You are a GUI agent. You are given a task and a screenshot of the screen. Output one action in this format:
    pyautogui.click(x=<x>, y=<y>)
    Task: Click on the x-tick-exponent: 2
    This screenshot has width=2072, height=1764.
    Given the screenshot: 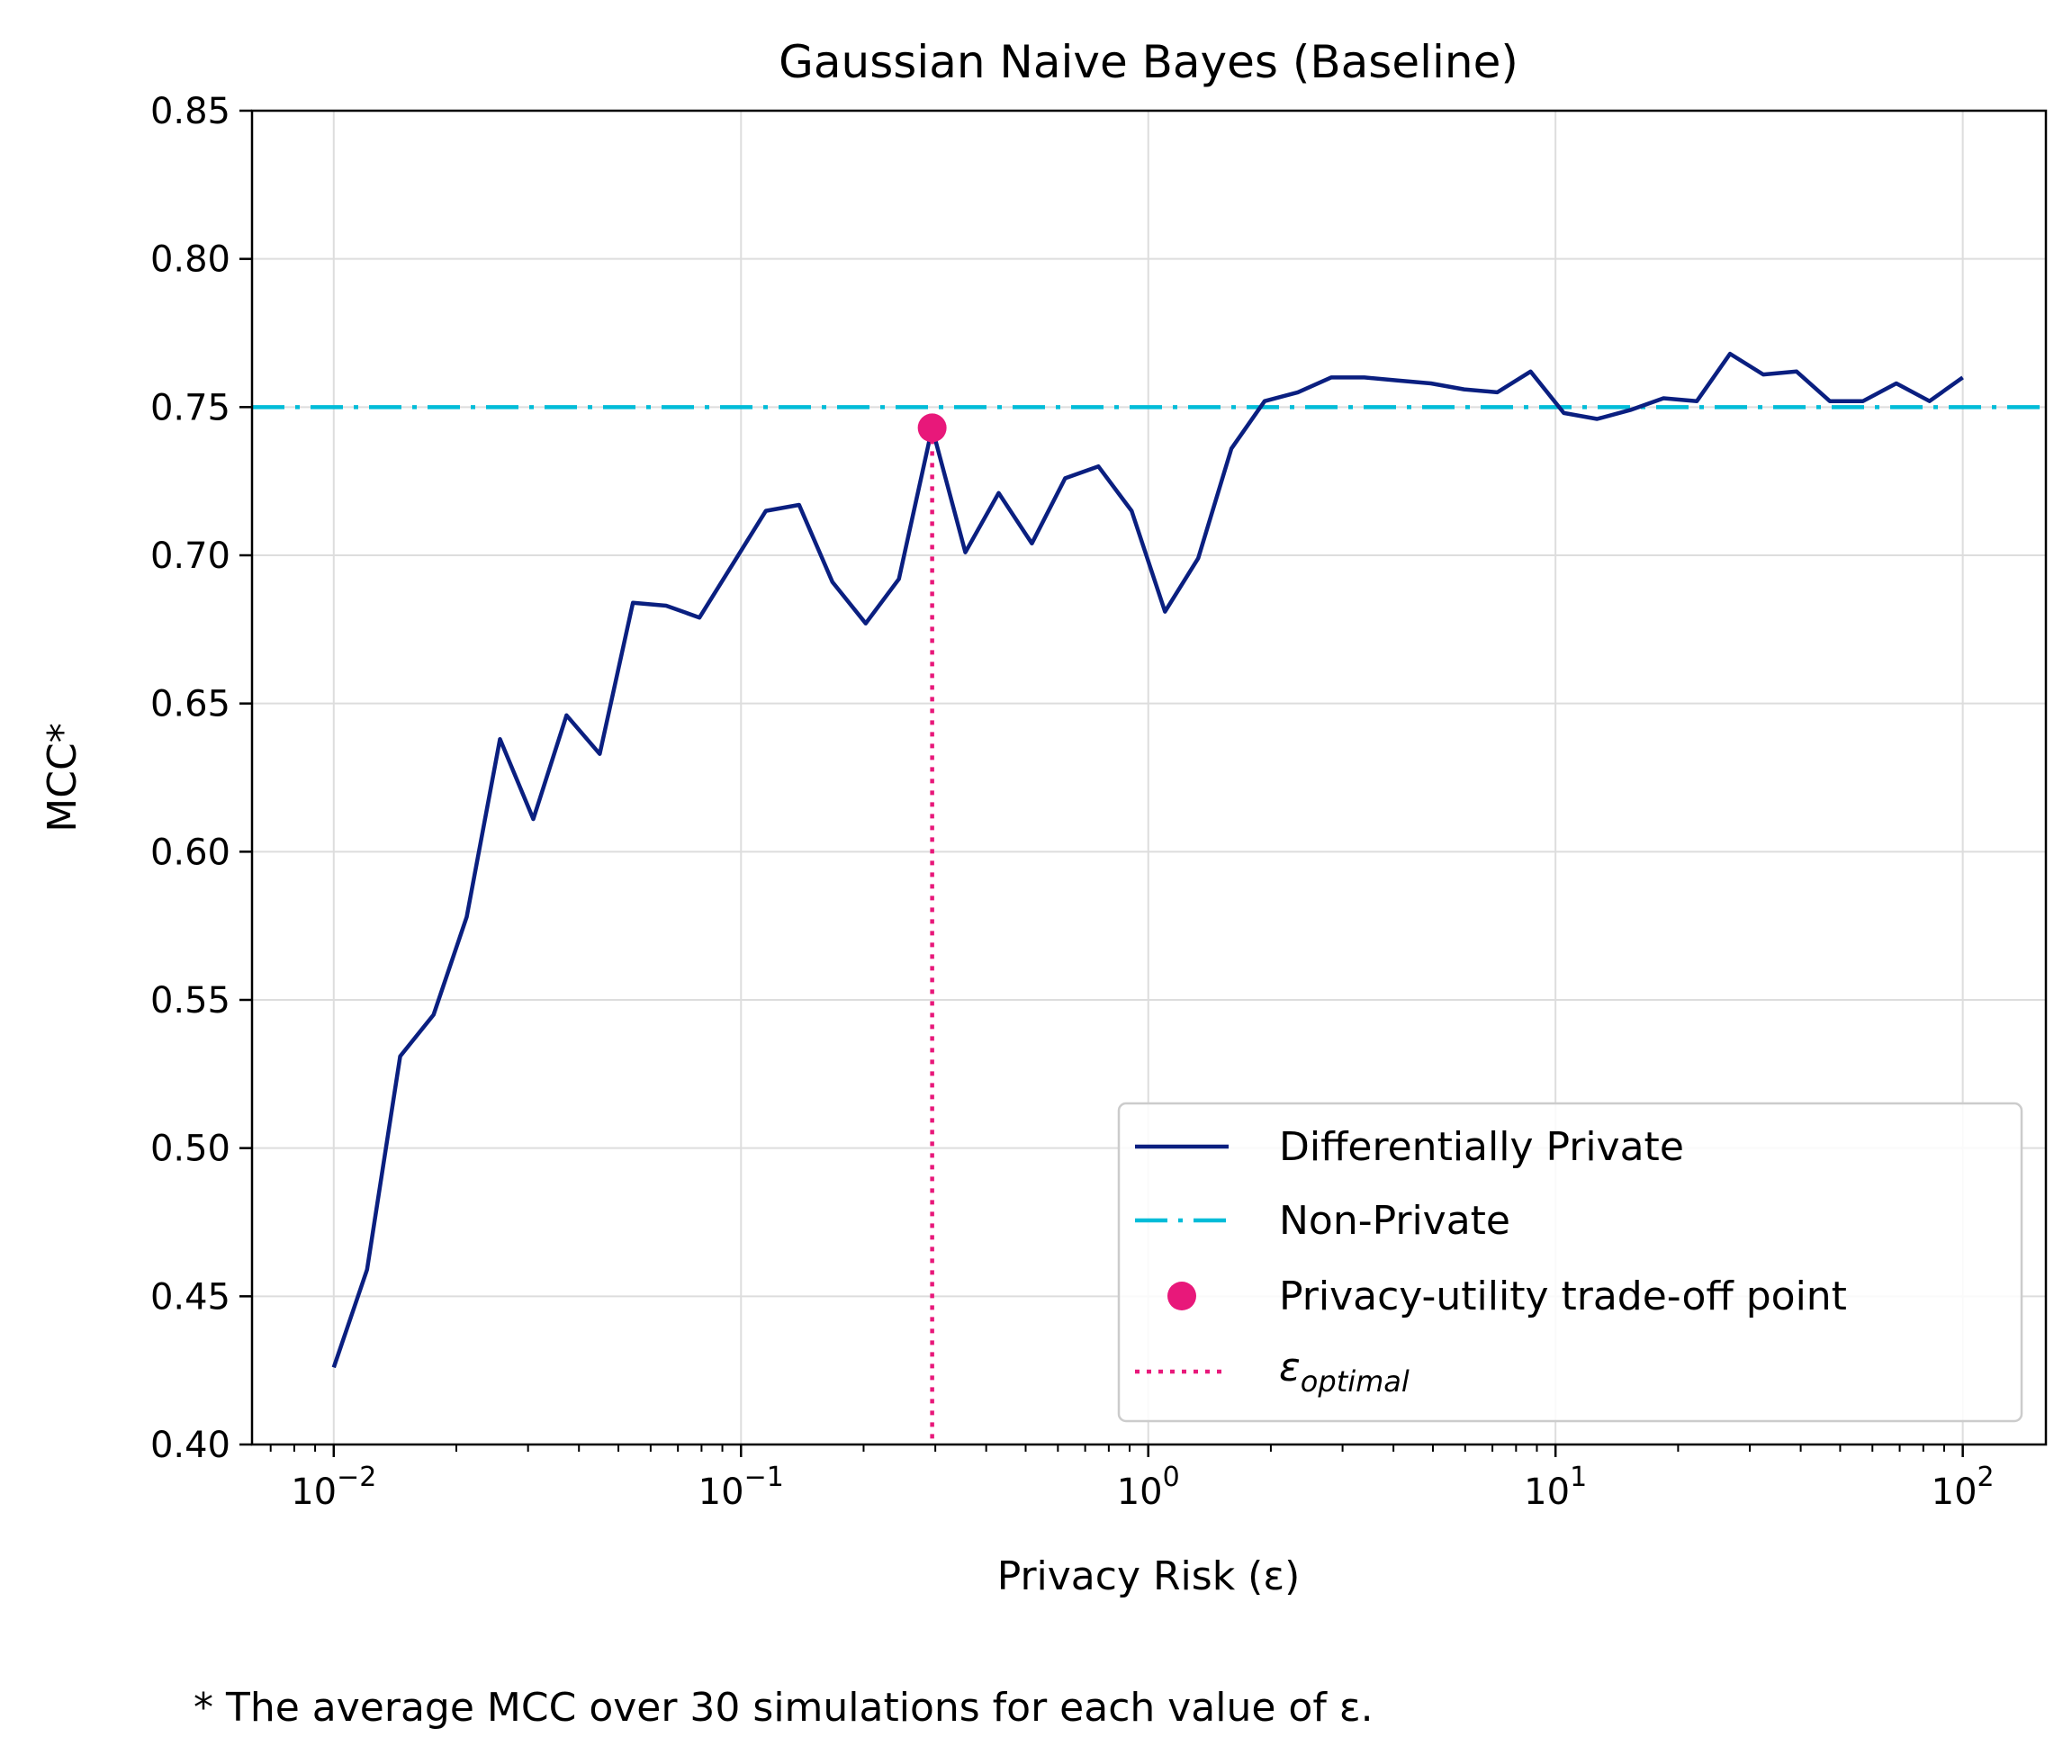 What is the action you would take?
    pyautogui.click(x=1986, y=1477)
    